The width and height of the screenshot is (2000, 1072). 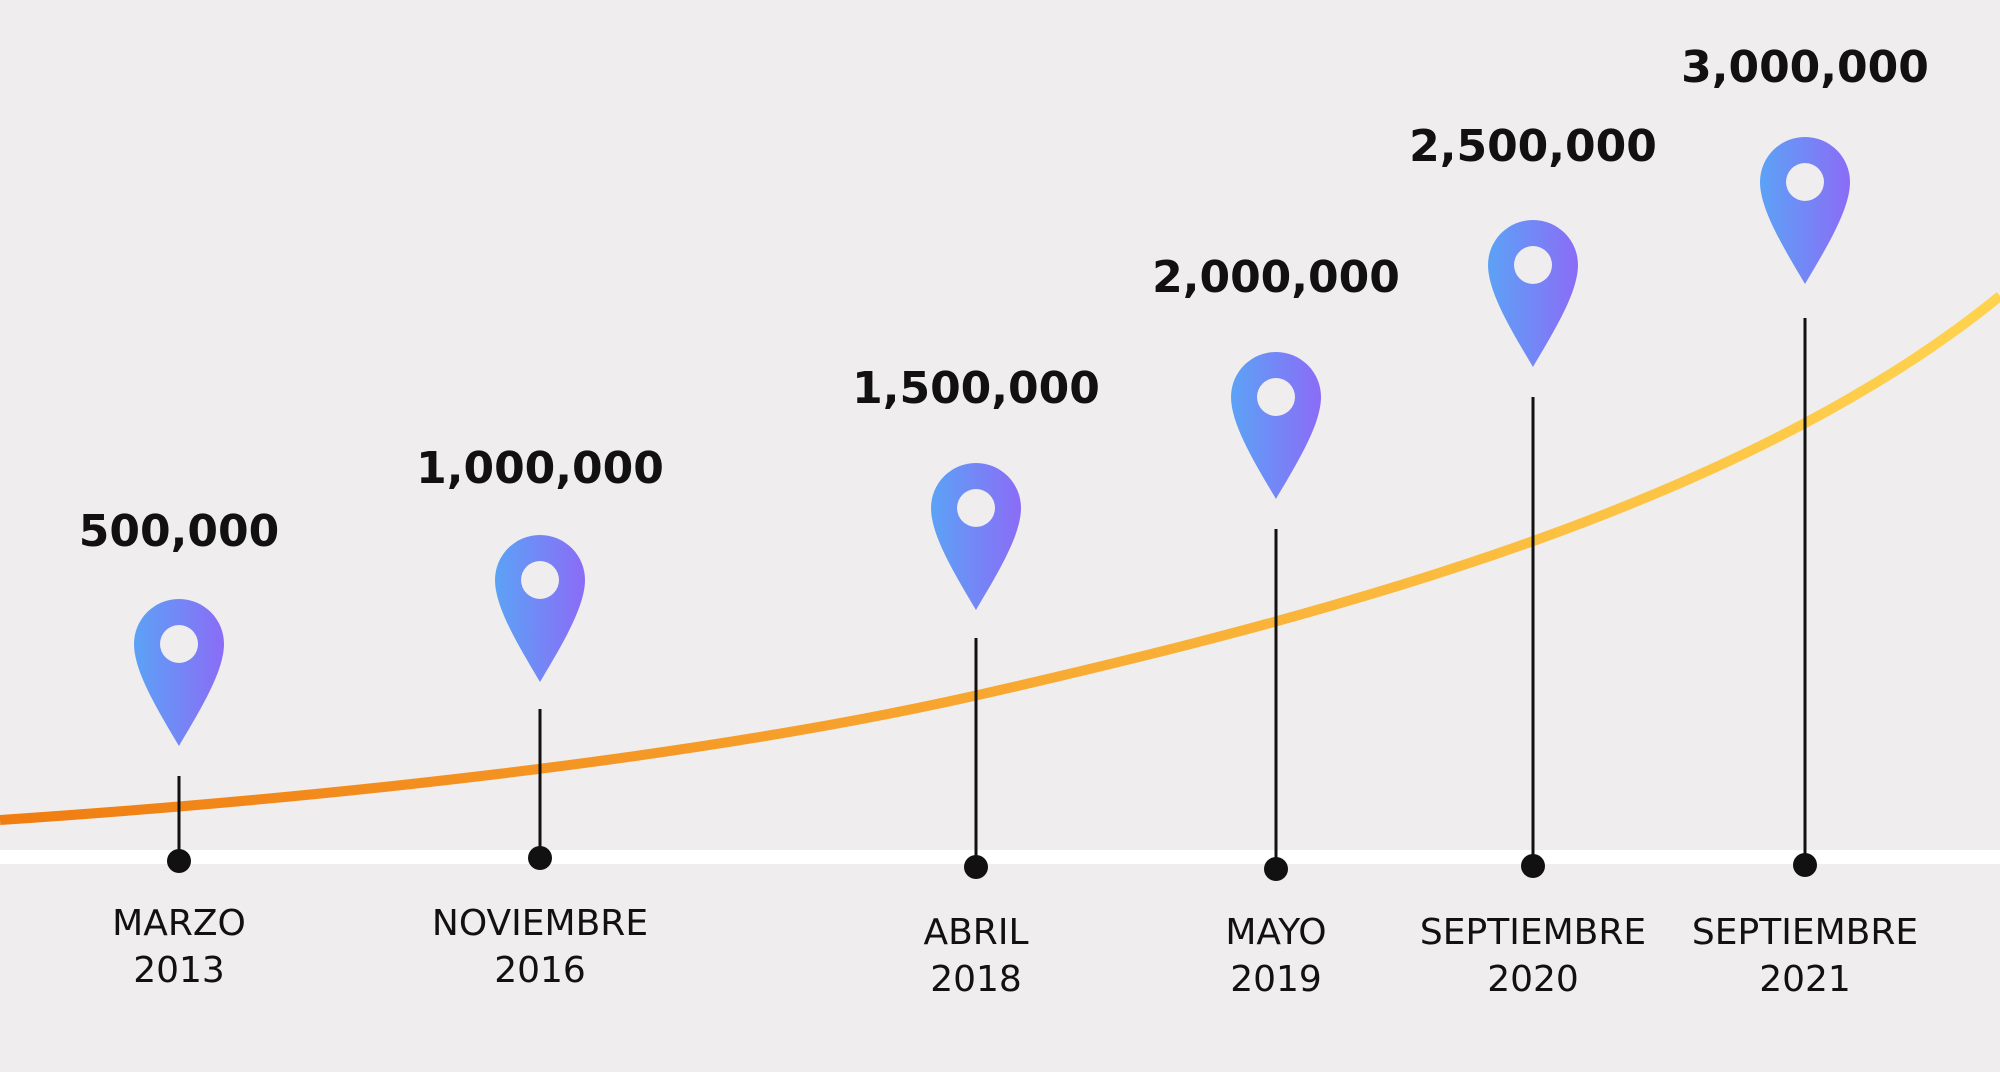 What do you see at coordinates (1805, 979) in the screenshot?
I see `year-label: 2021` at bounding box center [1805, 979].